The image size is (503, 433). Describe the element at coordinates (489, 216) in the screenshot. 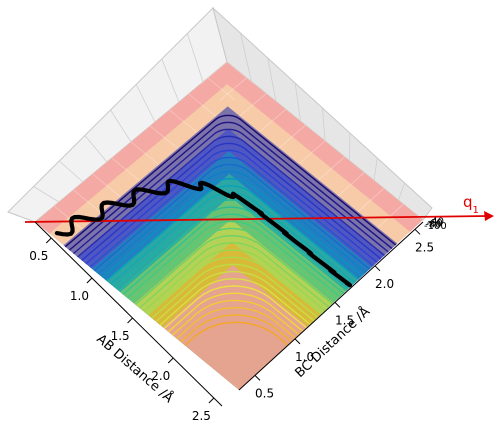

I see `q1-axis-arrowhead` at that location.